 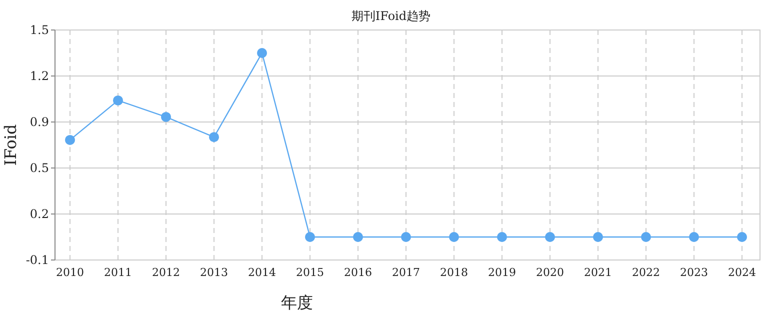 What do you see at coordinates (358, 272) in the screenshot?
I see `x-tick-label: 2016` at bounding box center [358, 272].